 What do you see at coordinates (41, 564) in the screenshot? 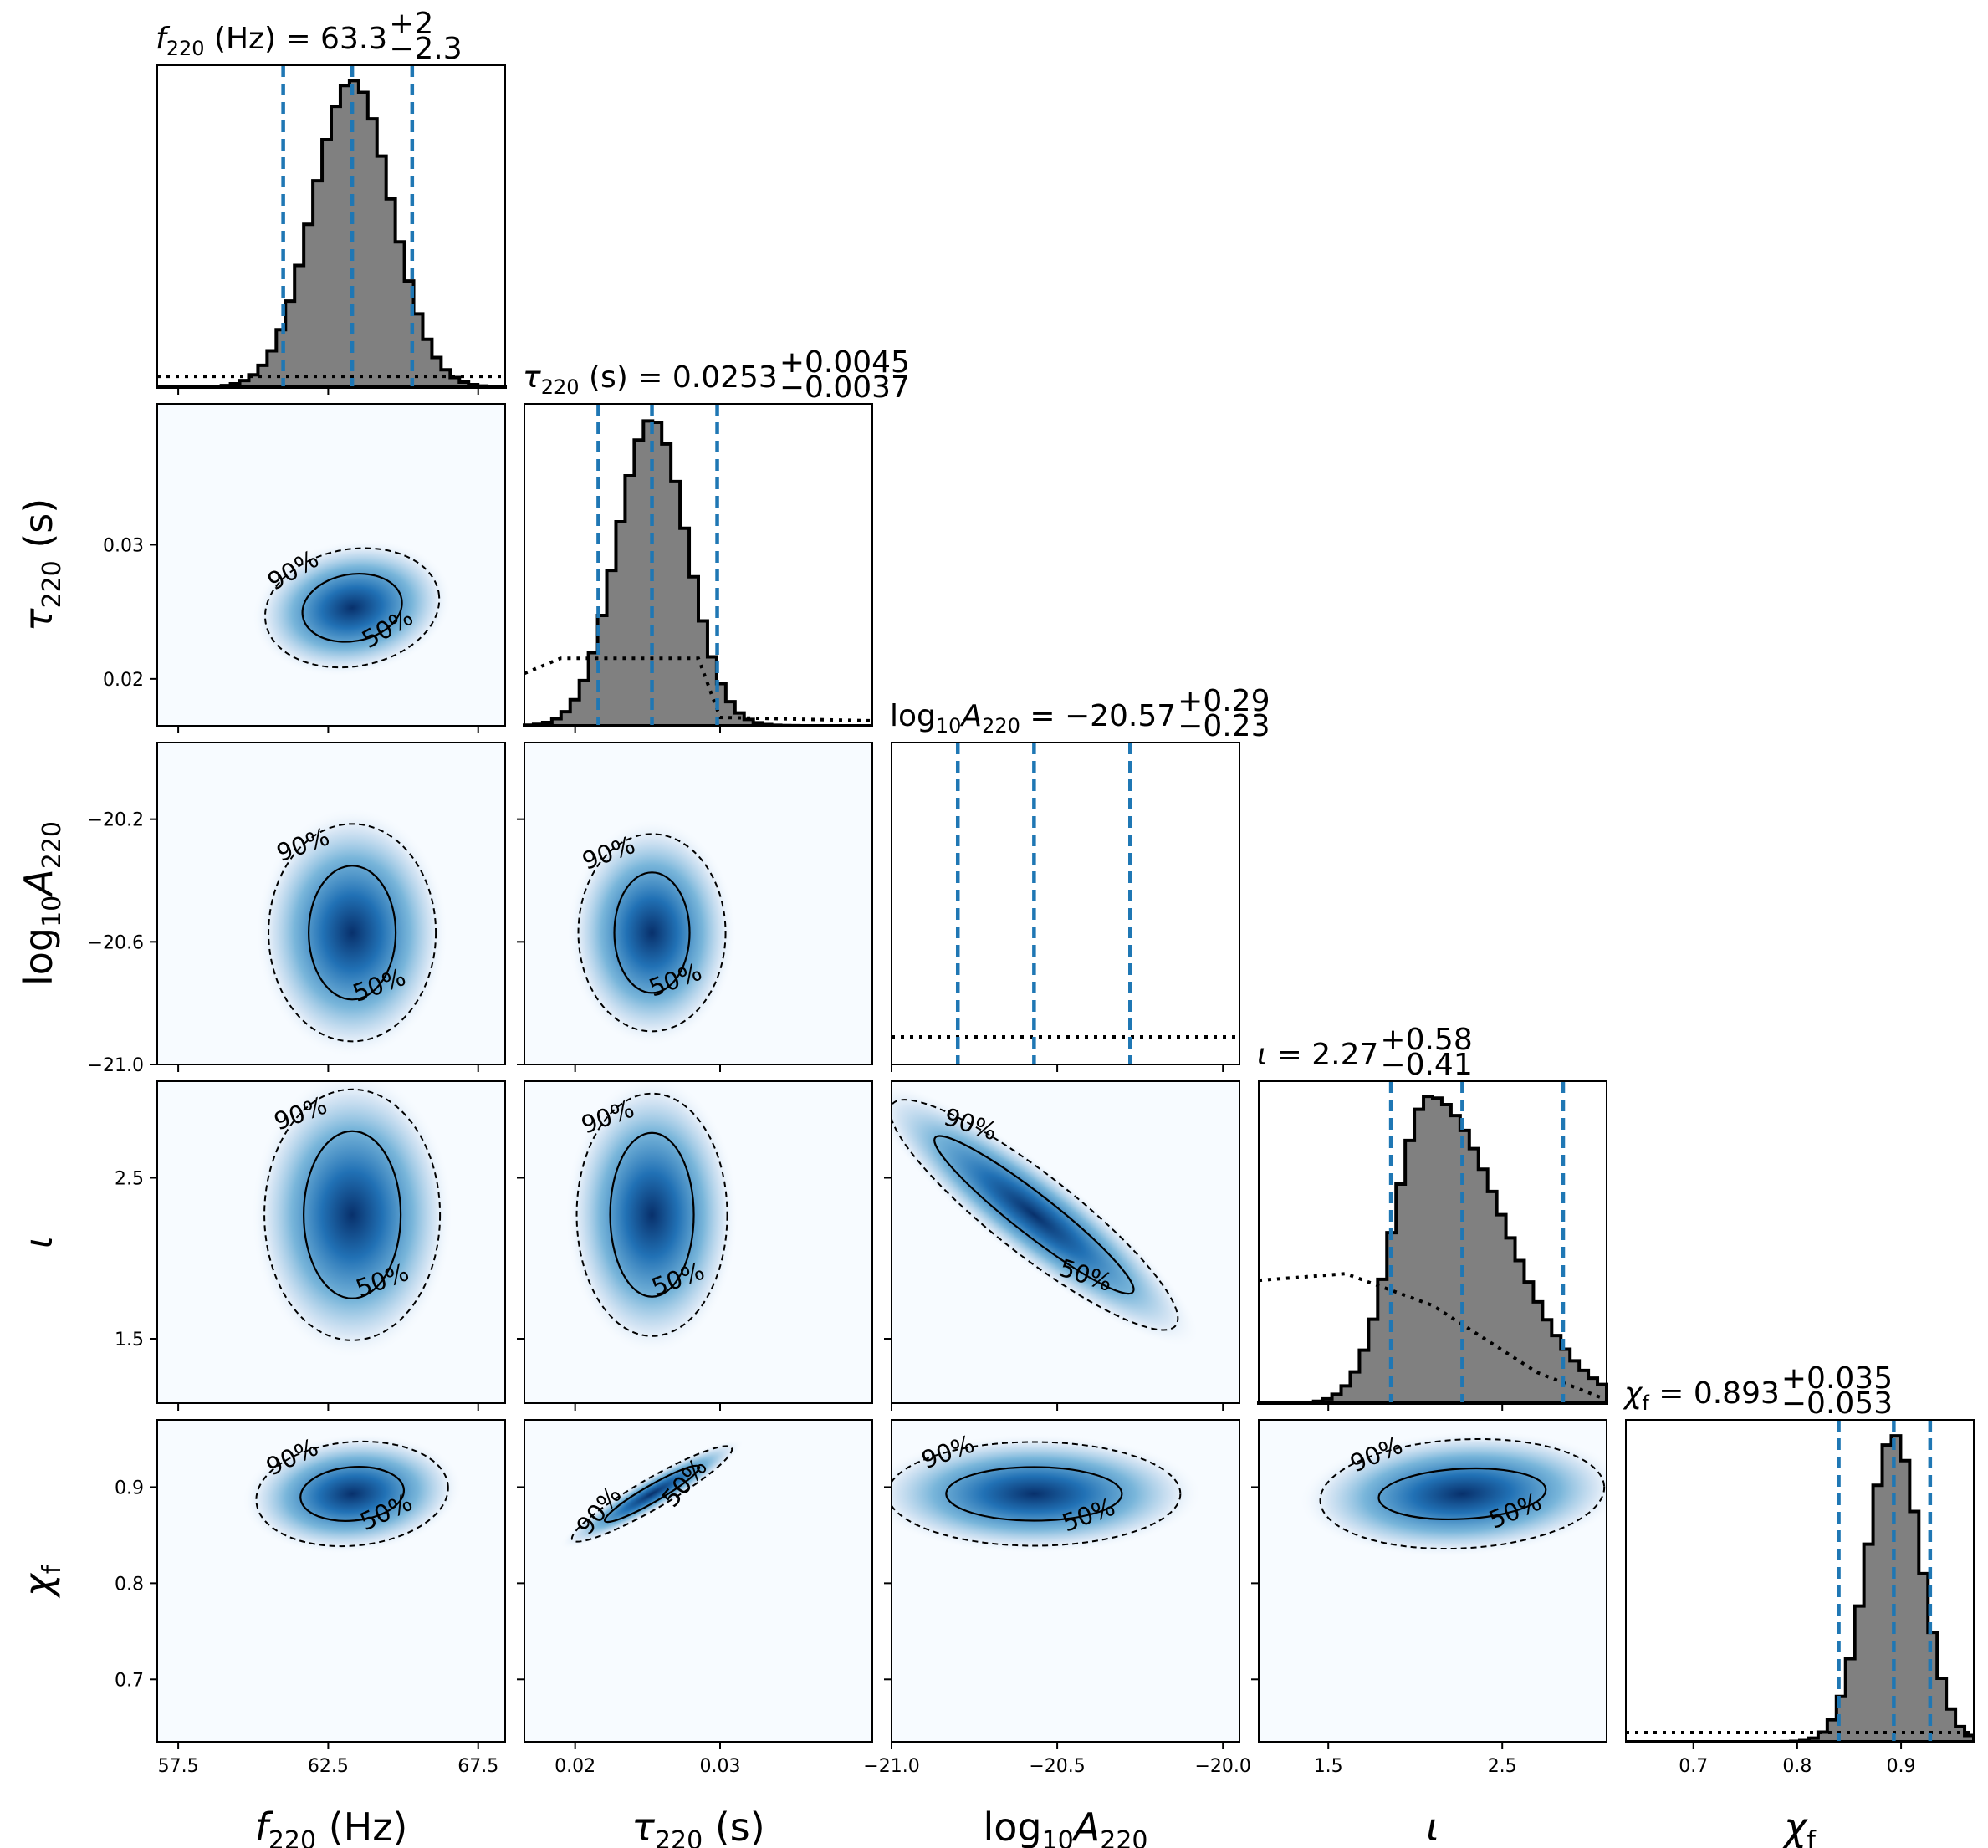
I see `y-axis-label-tau220: τ220 (s)` at bounding box center [41, 564].